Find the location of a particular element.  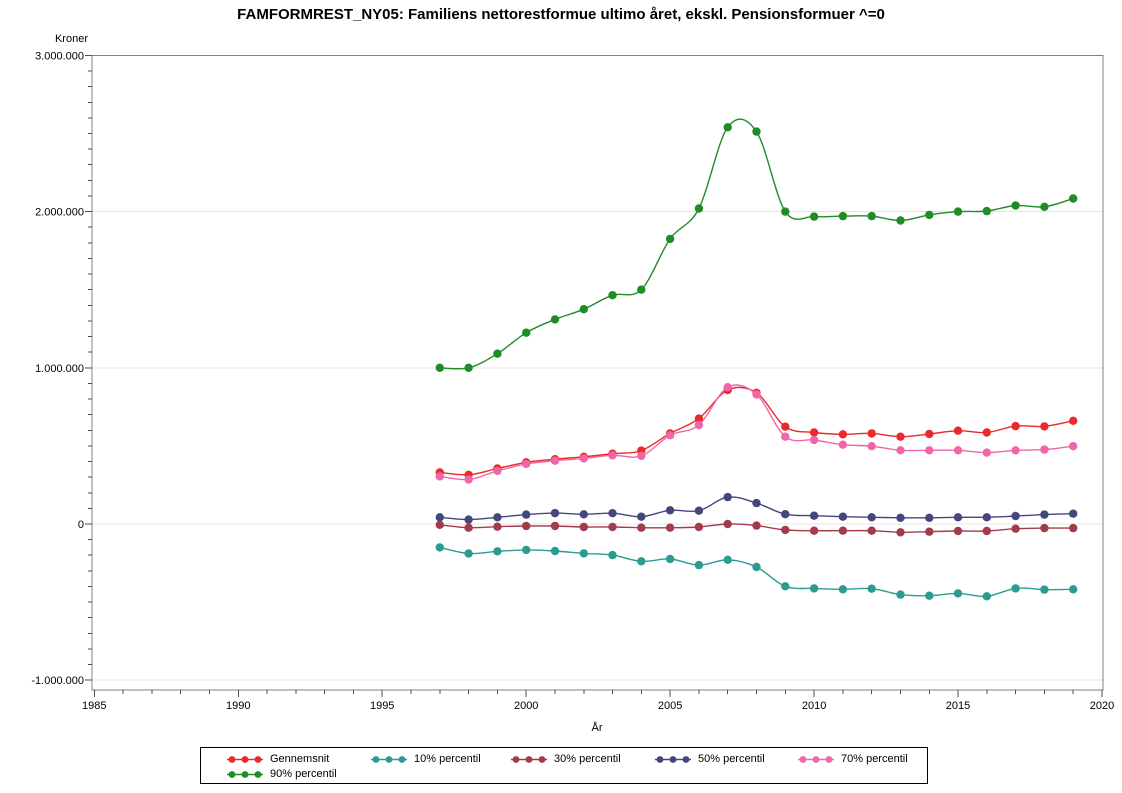

data-point-90-percentil-2012 is located at coordinates (871, 216).